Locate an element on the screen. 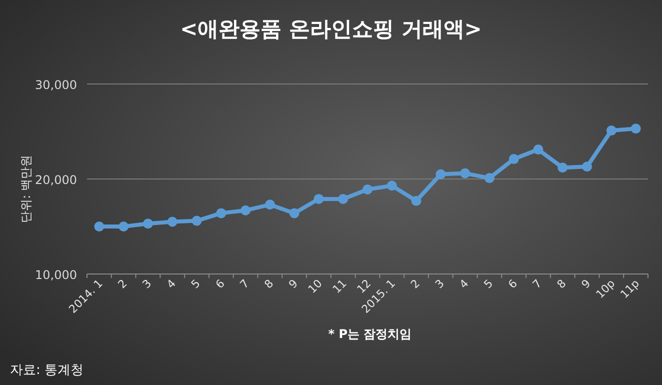 Image resolution: width=662 pixels, height=385 pixels. x-tick-label: 11p is located at coordinates (630, 288).